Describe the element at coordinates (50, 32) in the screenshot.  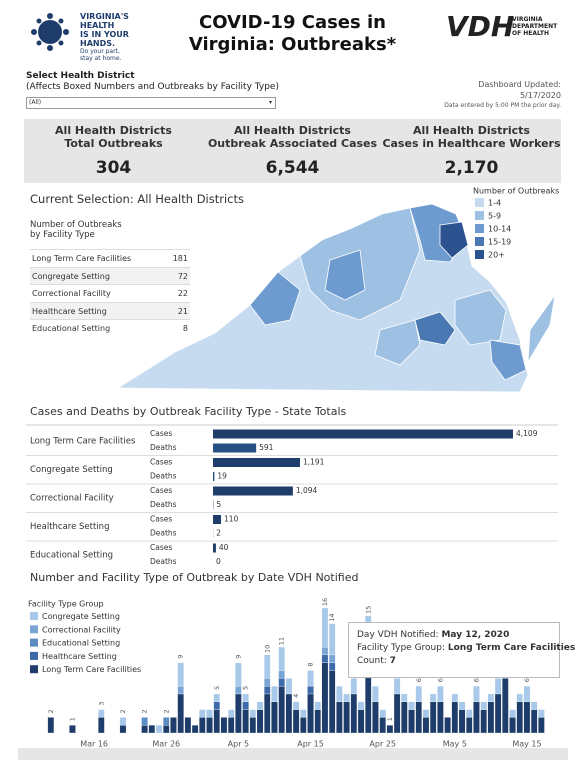
I see `logo-icon` at that location.